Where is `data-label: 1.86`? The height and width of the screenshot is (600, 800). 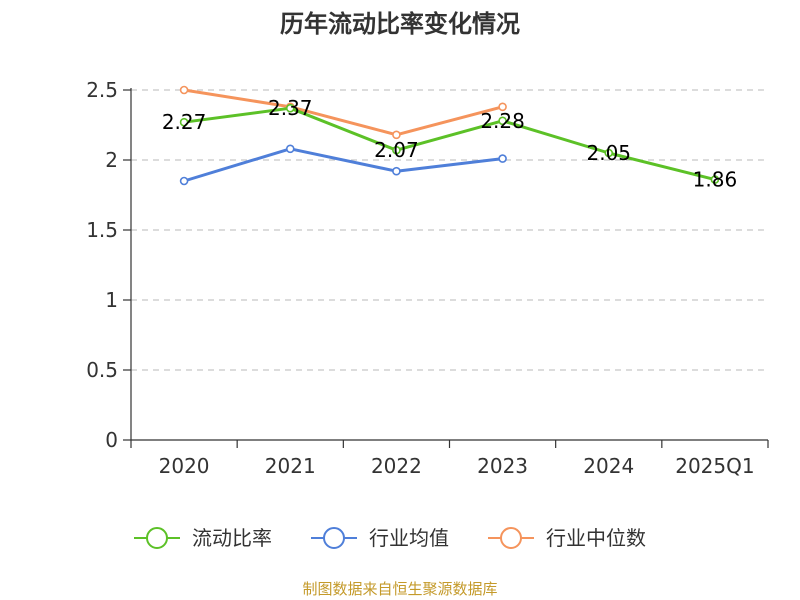
data-label: 1.86 is located at coordinates (715, 180).